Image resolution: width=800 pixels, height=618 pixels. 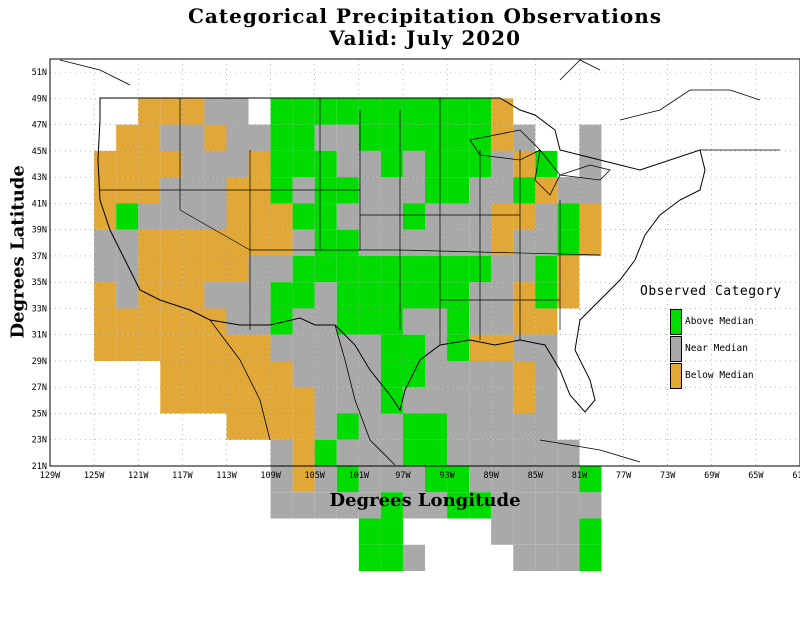 I want to click on lat-tick-label: 51N, so click(x=39, y=73).